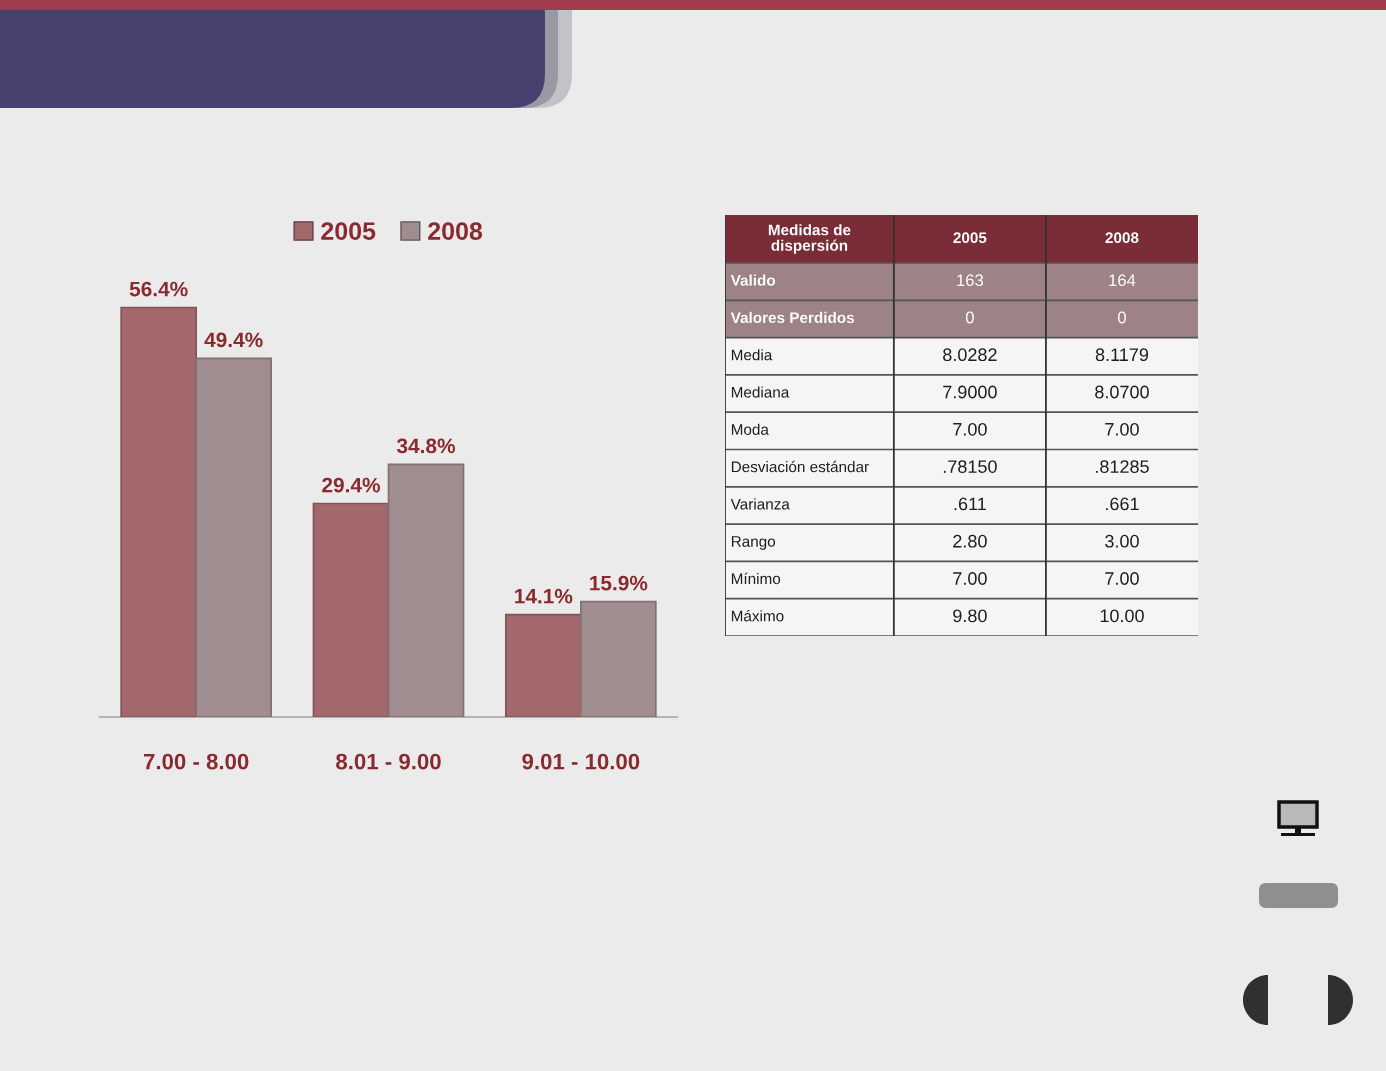  Describe the element at coordinates (753, 280) in the screenshot. I see `category-label: Valido` at that location.